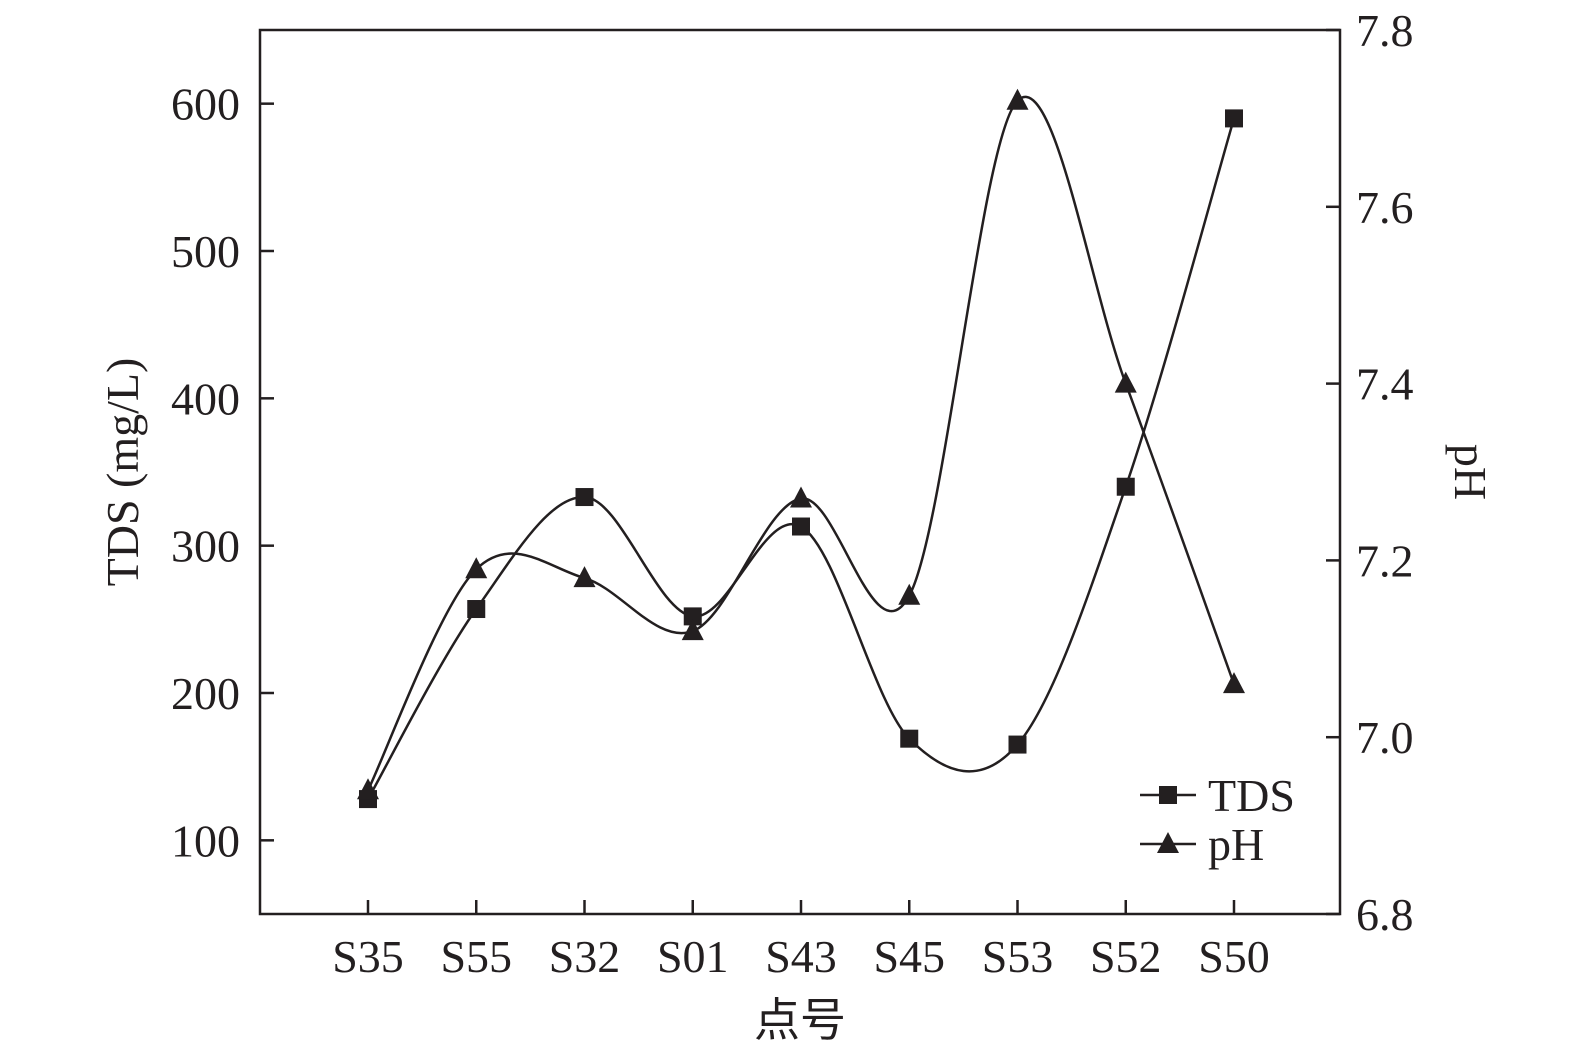 This screenshot has height=1054, width=1575. What do you see at coordinates (476, 956) in the screenshot?
I see `x-tick-label: S55` at bounding box center [476, 956].